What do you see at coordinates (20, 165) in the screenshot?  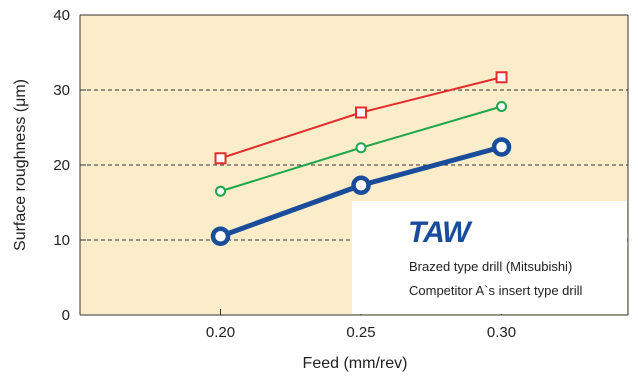 I see `y-axis-title: Surface roughness (μm)` at bounding box center [20, 165].